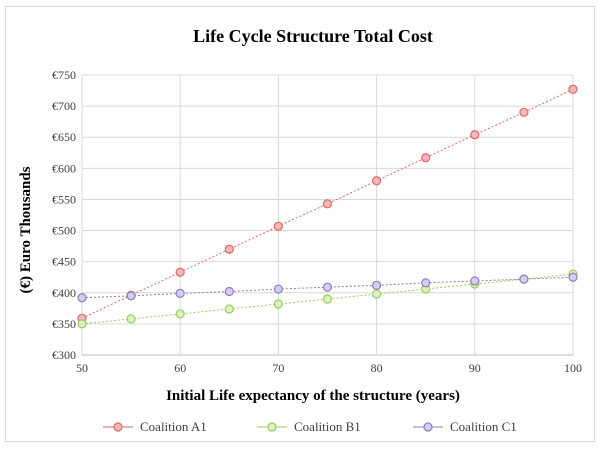 This screenshot has width=600, height=449. I want to click on series-coalition-b1, so click(327, 299).